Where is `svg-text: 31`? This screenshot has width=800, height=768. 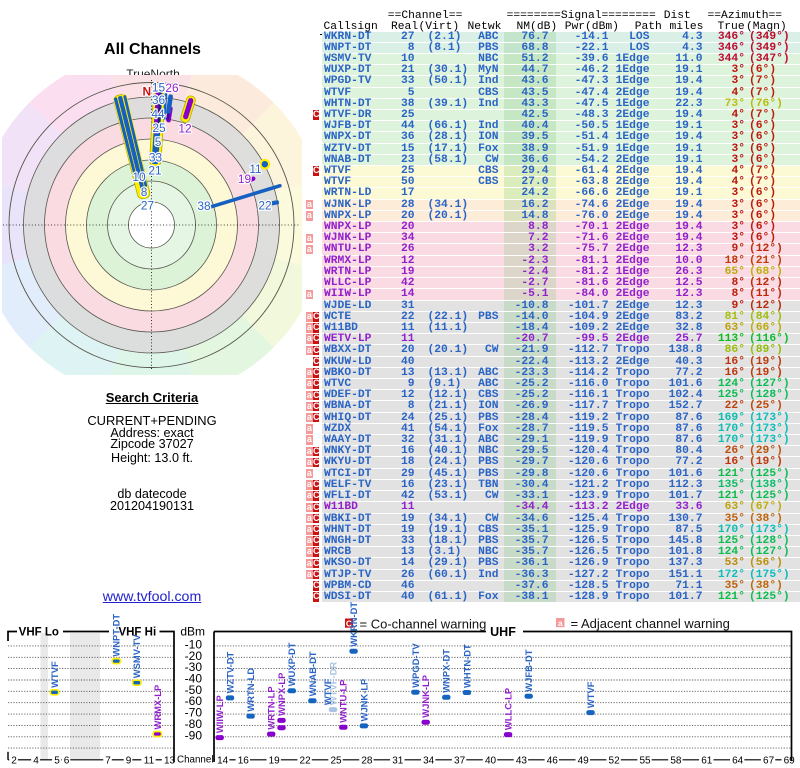 svg-text: 31 is located at coordinates (398, 760).